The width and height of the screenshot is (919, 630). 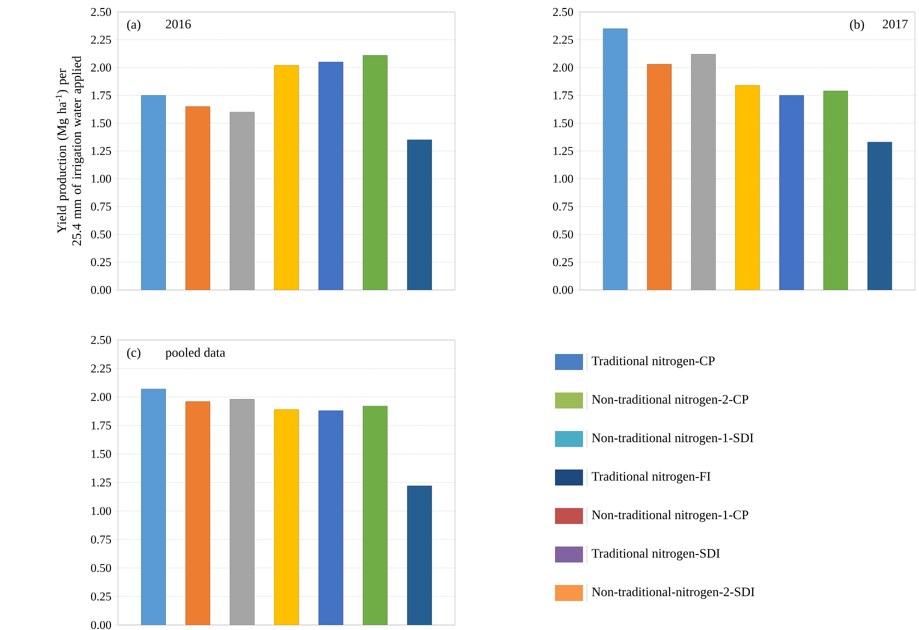 What do you see at coordinates (178, 24) in the screenshot?
I see `chart-subtitle: 2016` at bounding box center [178, 24].